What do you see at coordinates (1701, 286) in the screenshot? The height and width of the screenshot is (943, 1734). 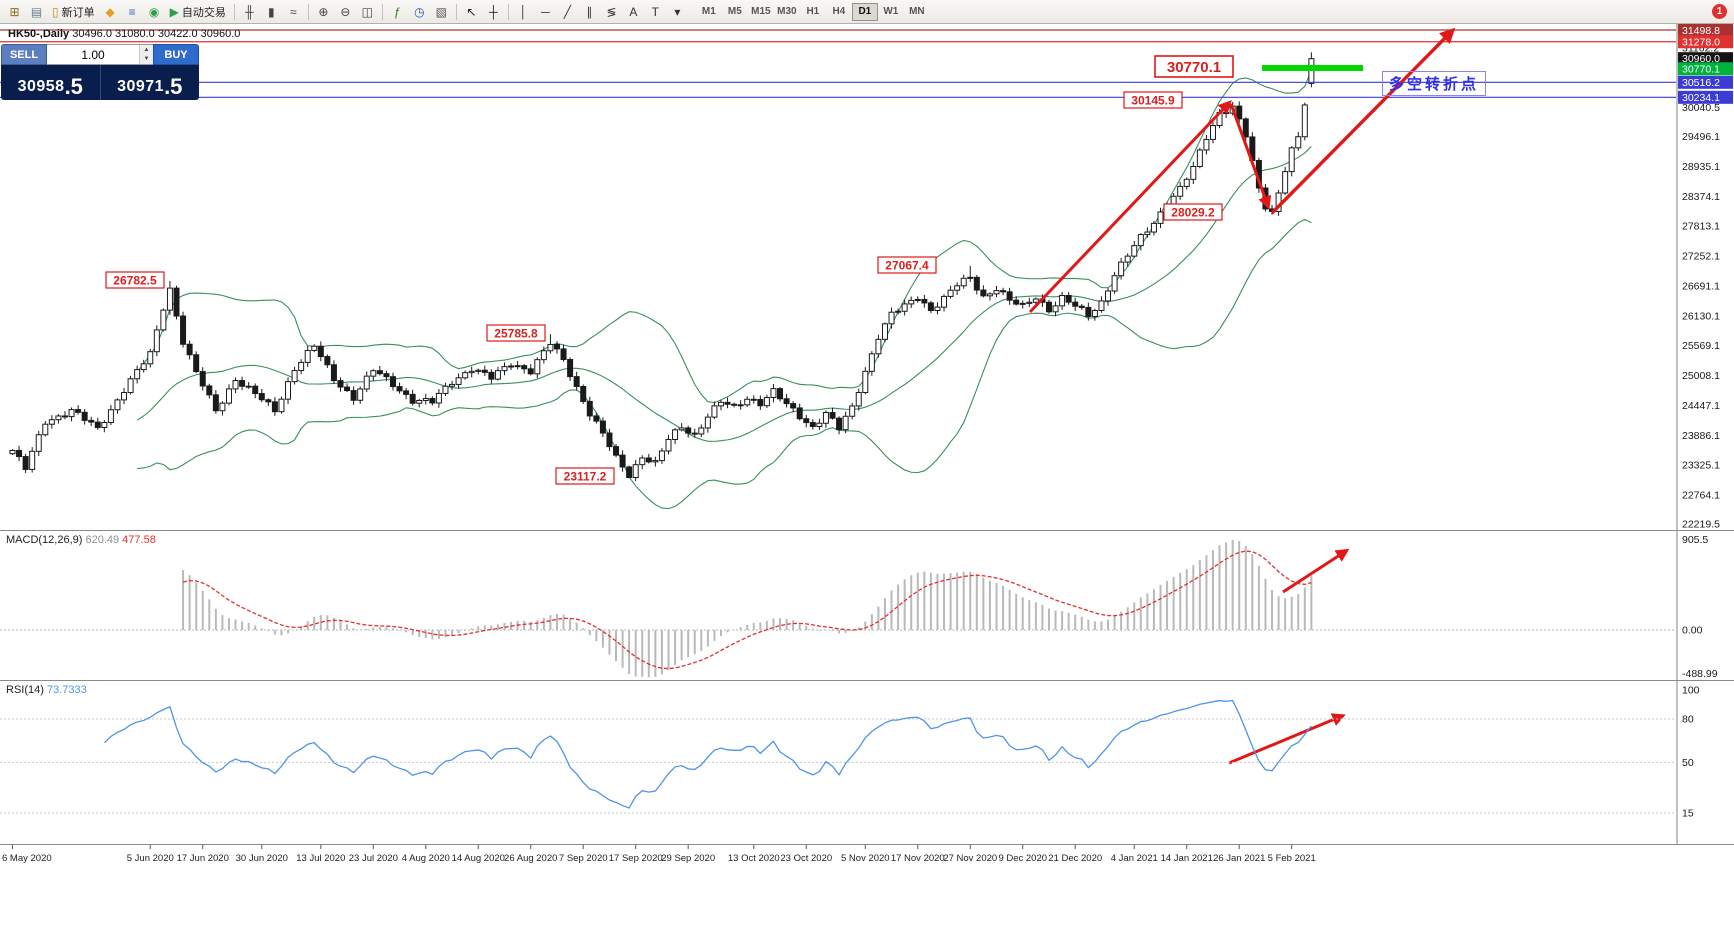 I see `svg-text: 26691.1` at bounding box center [1701, 286].